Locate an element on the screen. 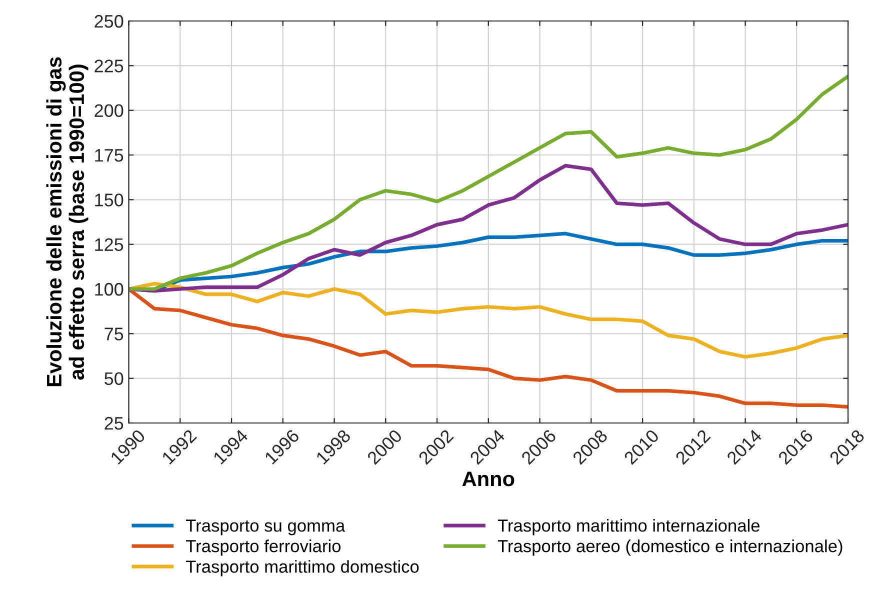  legend-label: Trasporto ferroviario is located at coordinates (263, 548).